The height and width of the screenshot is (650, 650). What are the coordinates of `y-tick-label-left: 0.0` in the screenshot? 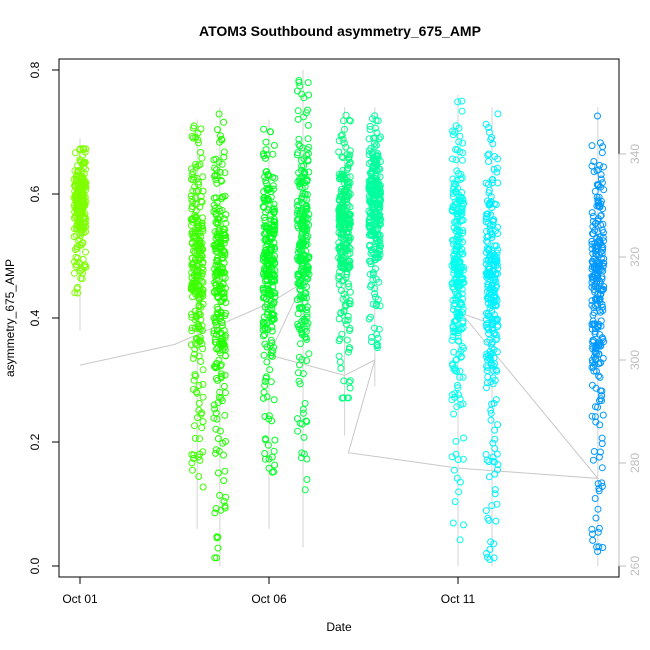 It's located at (35, 565).